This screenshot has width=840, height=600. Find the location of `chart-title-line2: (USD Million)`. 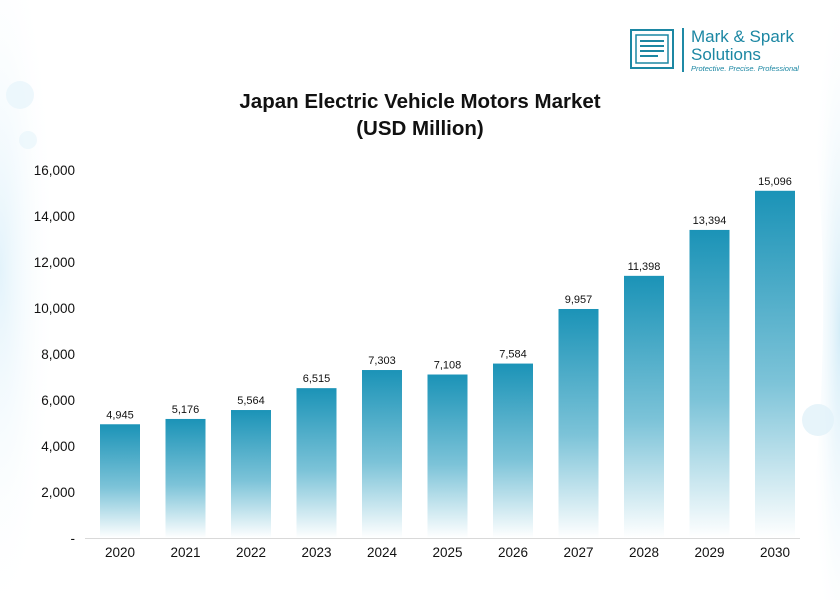

chart-title-line2: (USD Million) is located at coordinates (420, 128).